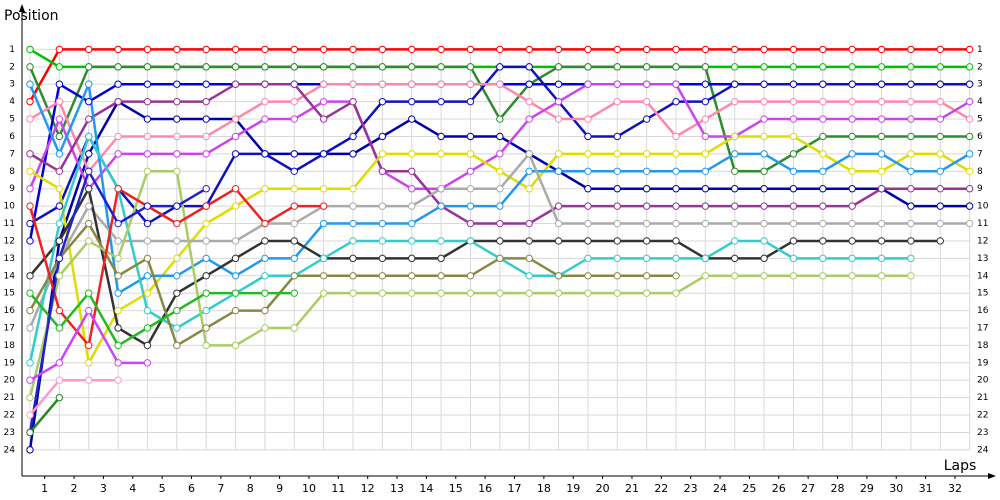 This screenshot has height=500, width=1000. I want to click on x-tick-label: 15, so click(456, 488).